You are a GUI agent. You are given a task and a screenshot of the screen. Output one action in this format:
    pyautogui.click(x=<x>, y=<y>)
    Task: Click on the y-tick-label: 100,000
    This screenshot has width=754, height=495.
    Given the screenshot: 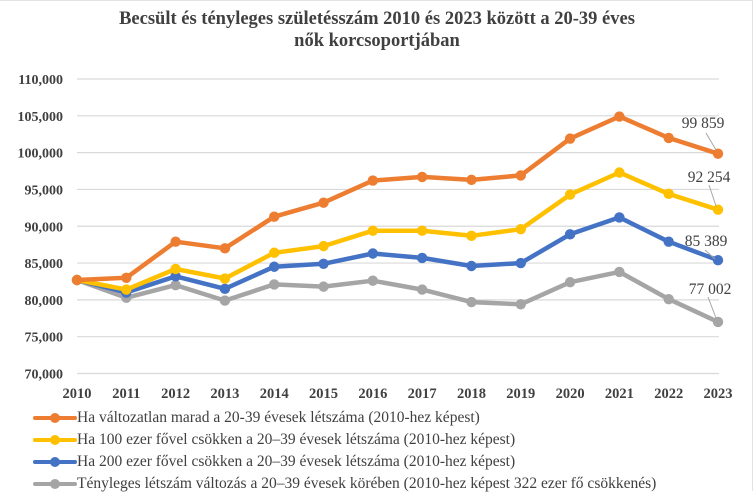 What is the action you would take?
    pyautogui.click(x=41, y=154)
    